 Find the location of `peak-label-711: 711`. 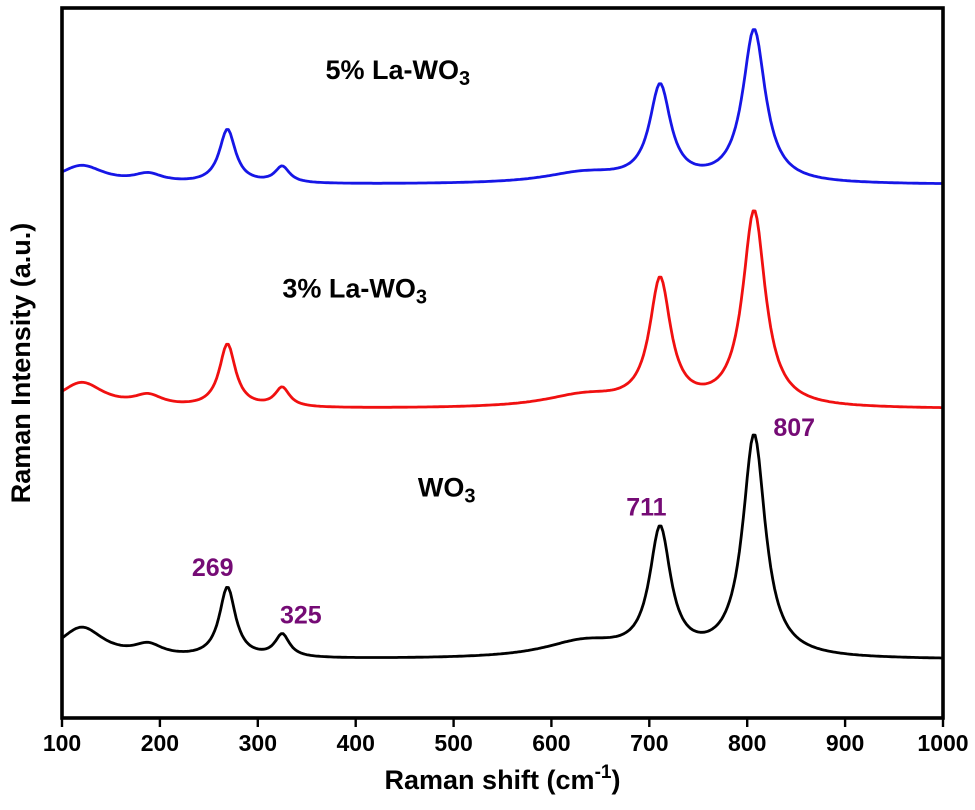

peak-label-711: 711 is located at coordinates (646, 507).